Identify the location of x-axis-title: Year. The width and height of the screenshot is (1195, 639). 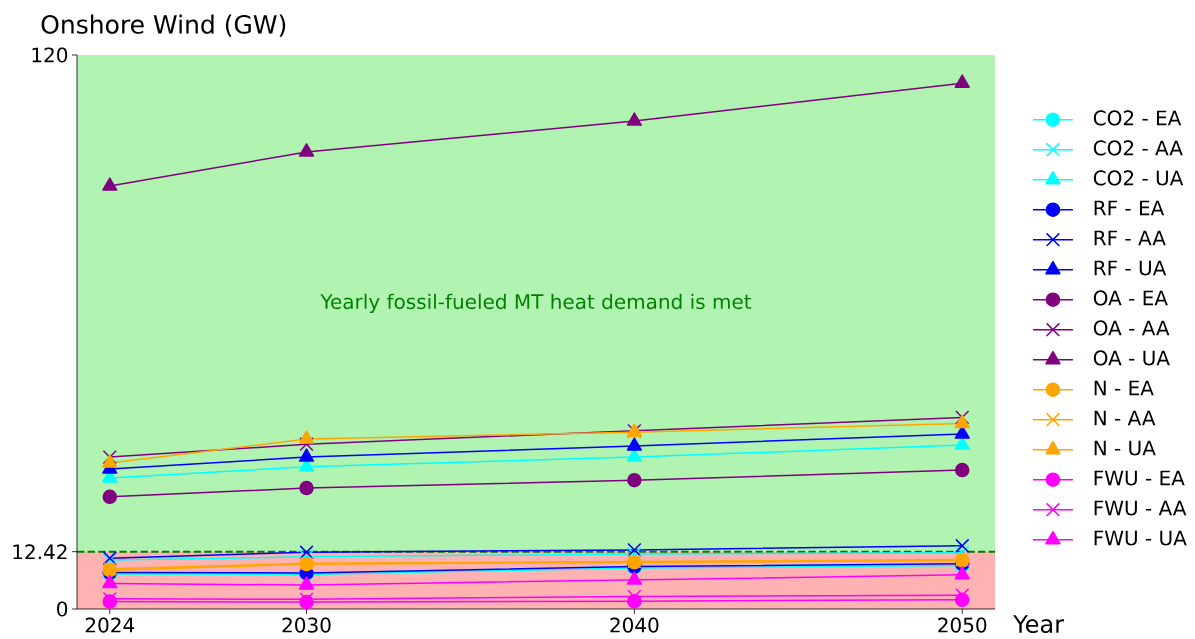
(1039, 624).